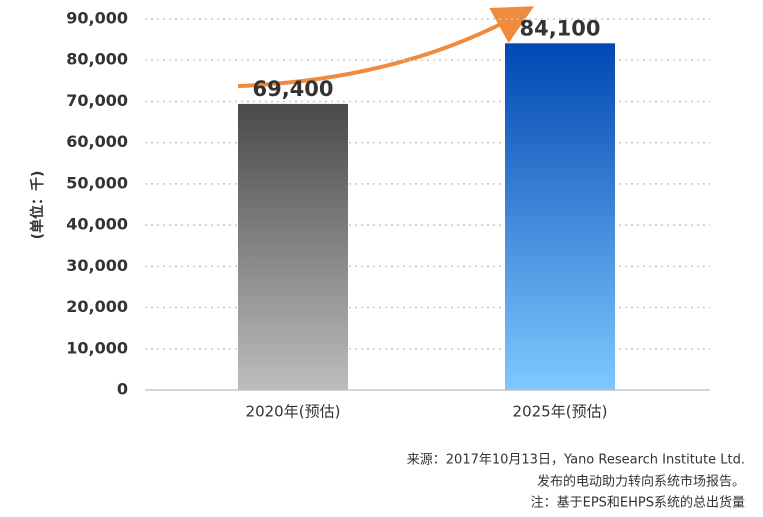 This screenshot has height=517, width=763. I want to click on y-tick-label: 40,000, so click(97, 224).